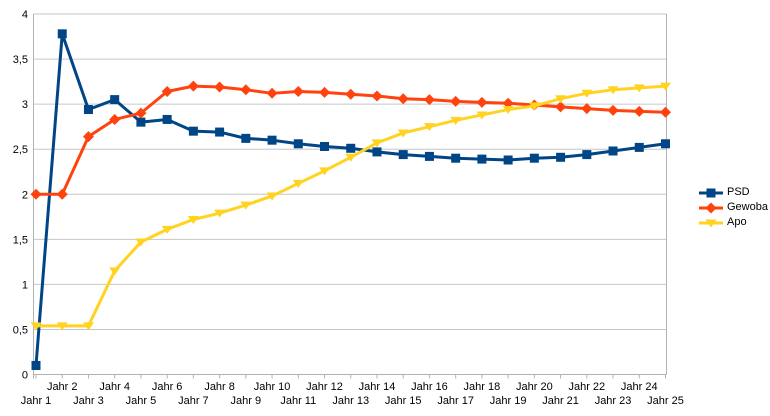 This screenshot has width=770, height=416. I want to click on legend-label-psd: PSD, so click(738, 192).